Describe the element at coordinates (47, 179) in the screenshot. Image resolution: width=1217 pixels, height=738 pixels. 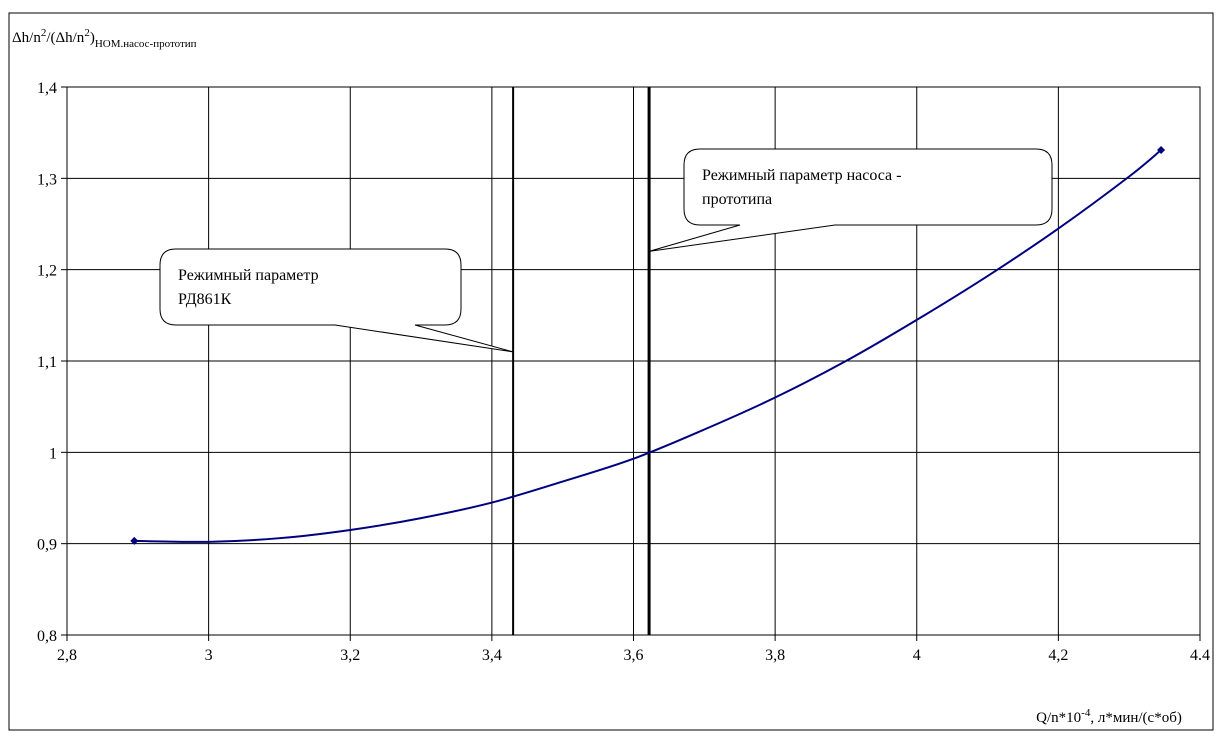
I see `y-tick-label: 1,3` at that location.